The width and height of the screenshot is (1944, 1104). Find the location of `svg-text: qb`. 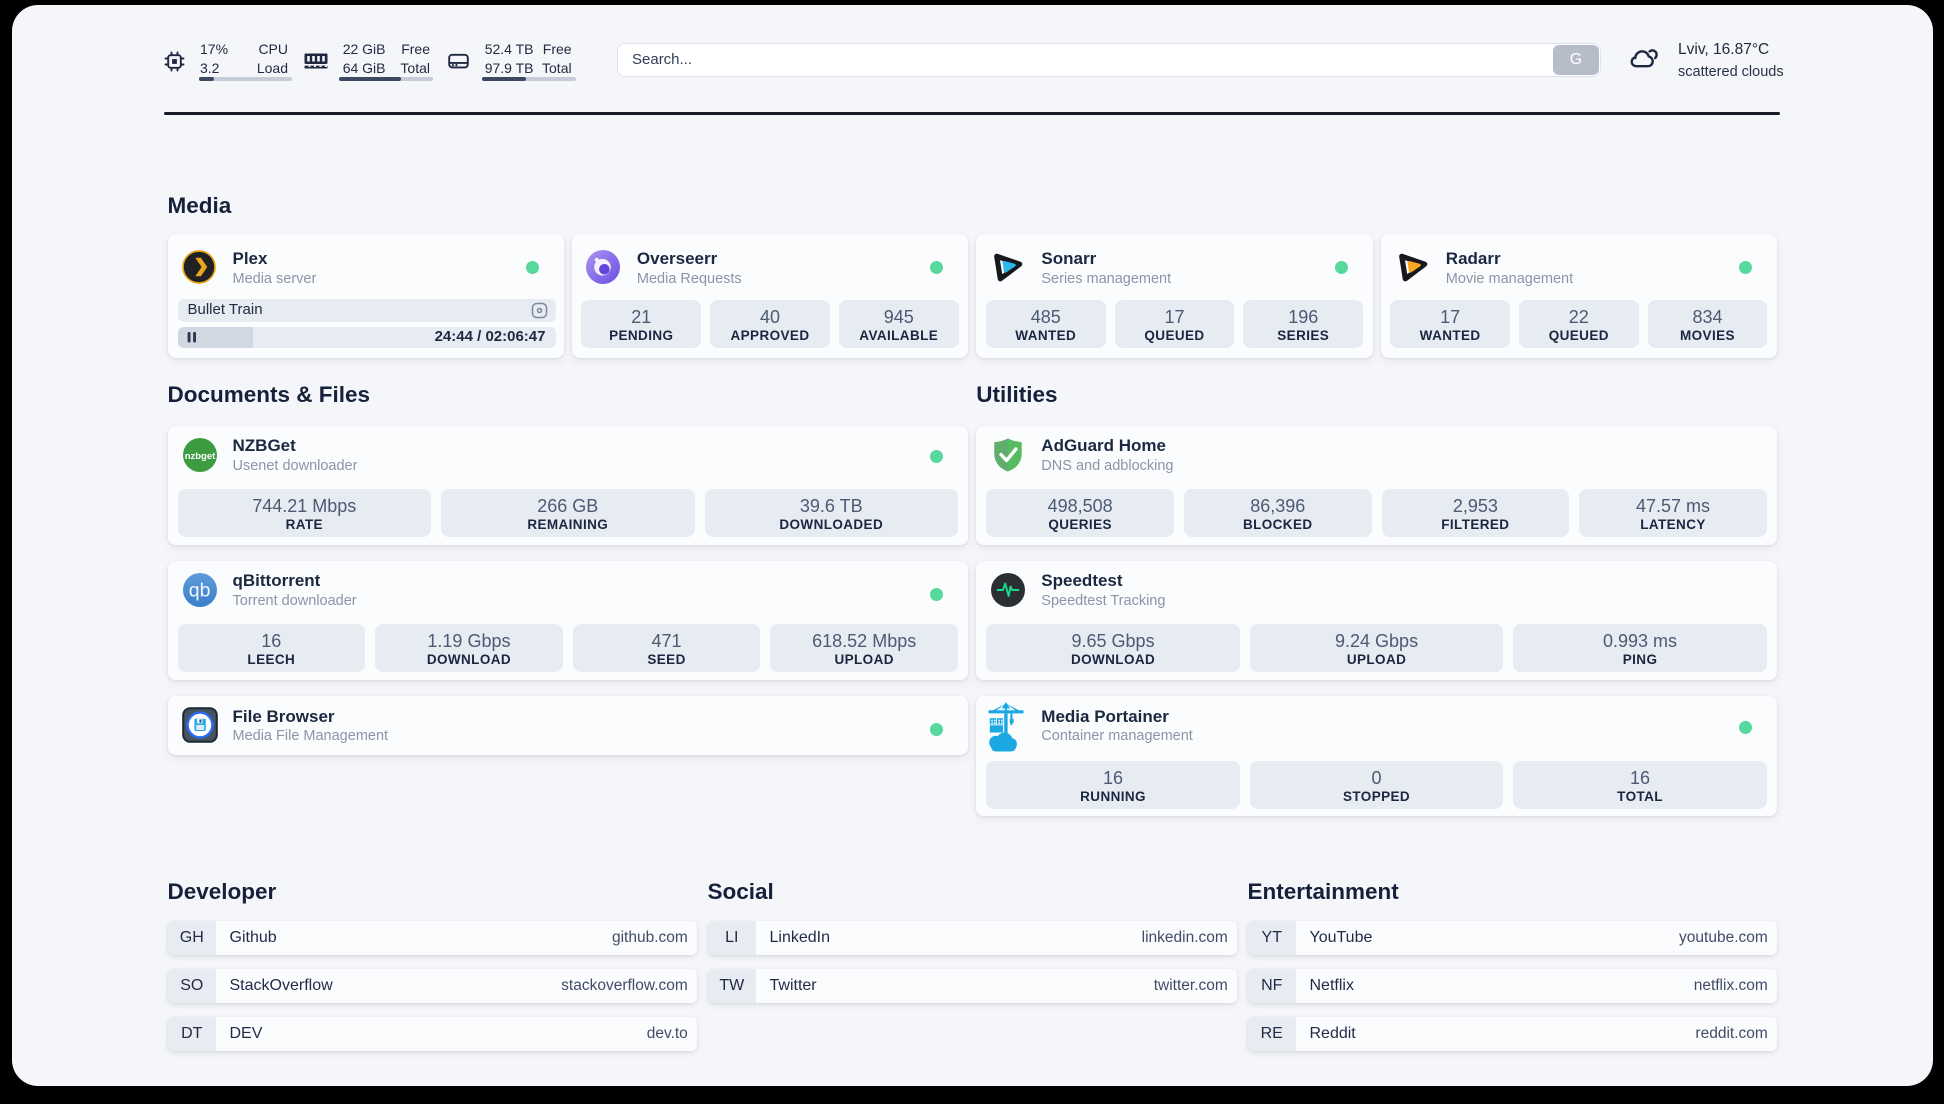

svg-text: qb is located at coordinates (199, 590).